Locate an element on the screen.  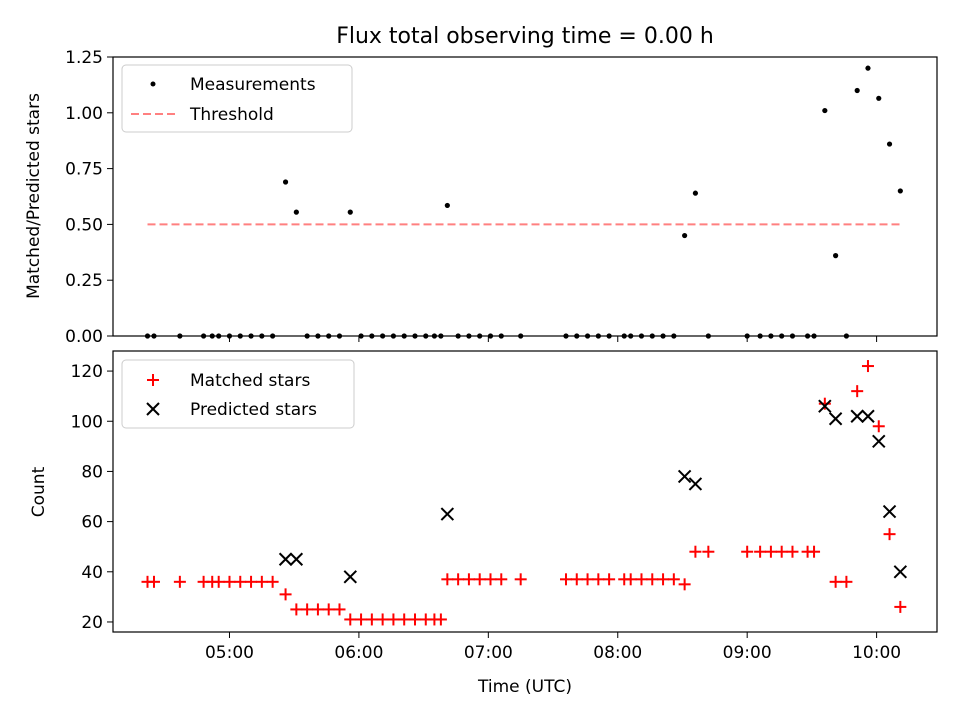
bottom-legend-box is located at coordinates (238, 394).